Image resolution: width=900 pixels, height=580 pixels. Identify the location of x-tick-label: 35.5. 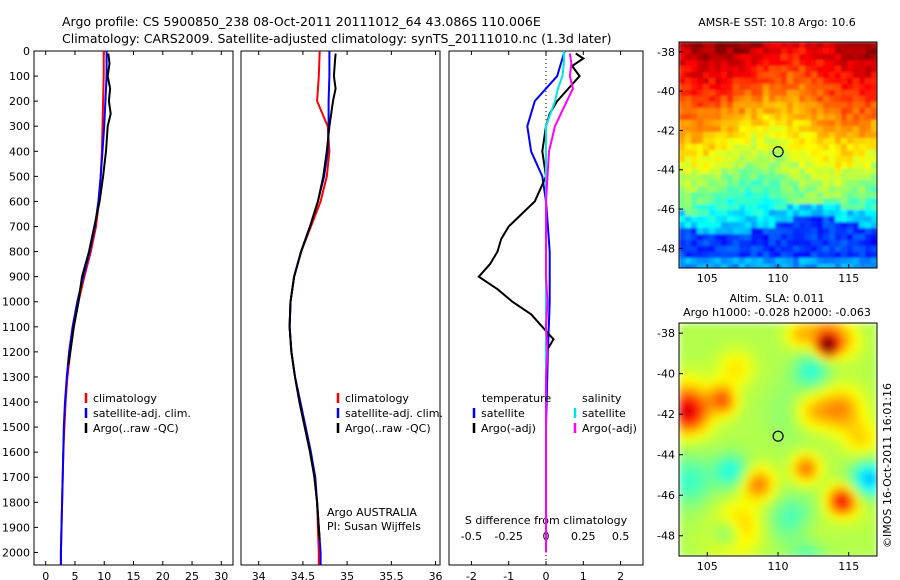
(391, 575).